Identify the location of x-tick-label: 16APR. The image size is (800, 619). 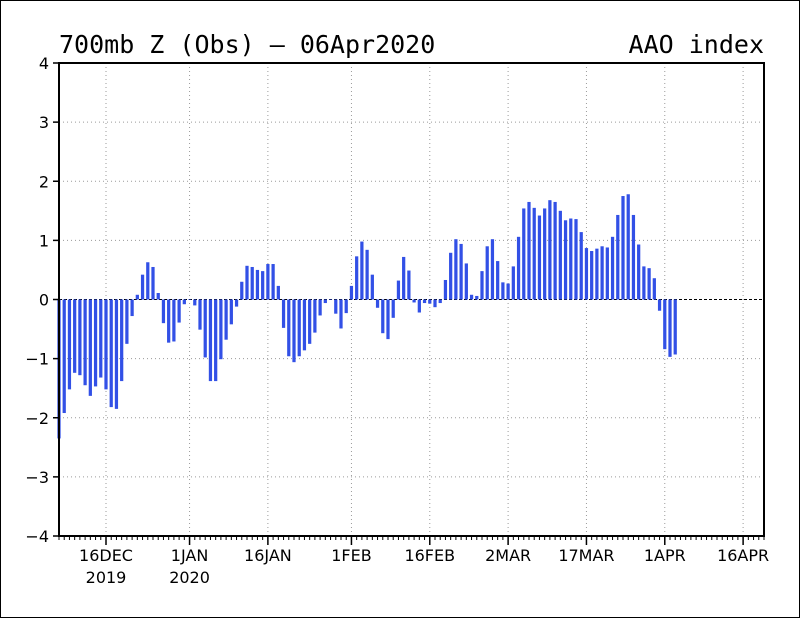
(743, 555).